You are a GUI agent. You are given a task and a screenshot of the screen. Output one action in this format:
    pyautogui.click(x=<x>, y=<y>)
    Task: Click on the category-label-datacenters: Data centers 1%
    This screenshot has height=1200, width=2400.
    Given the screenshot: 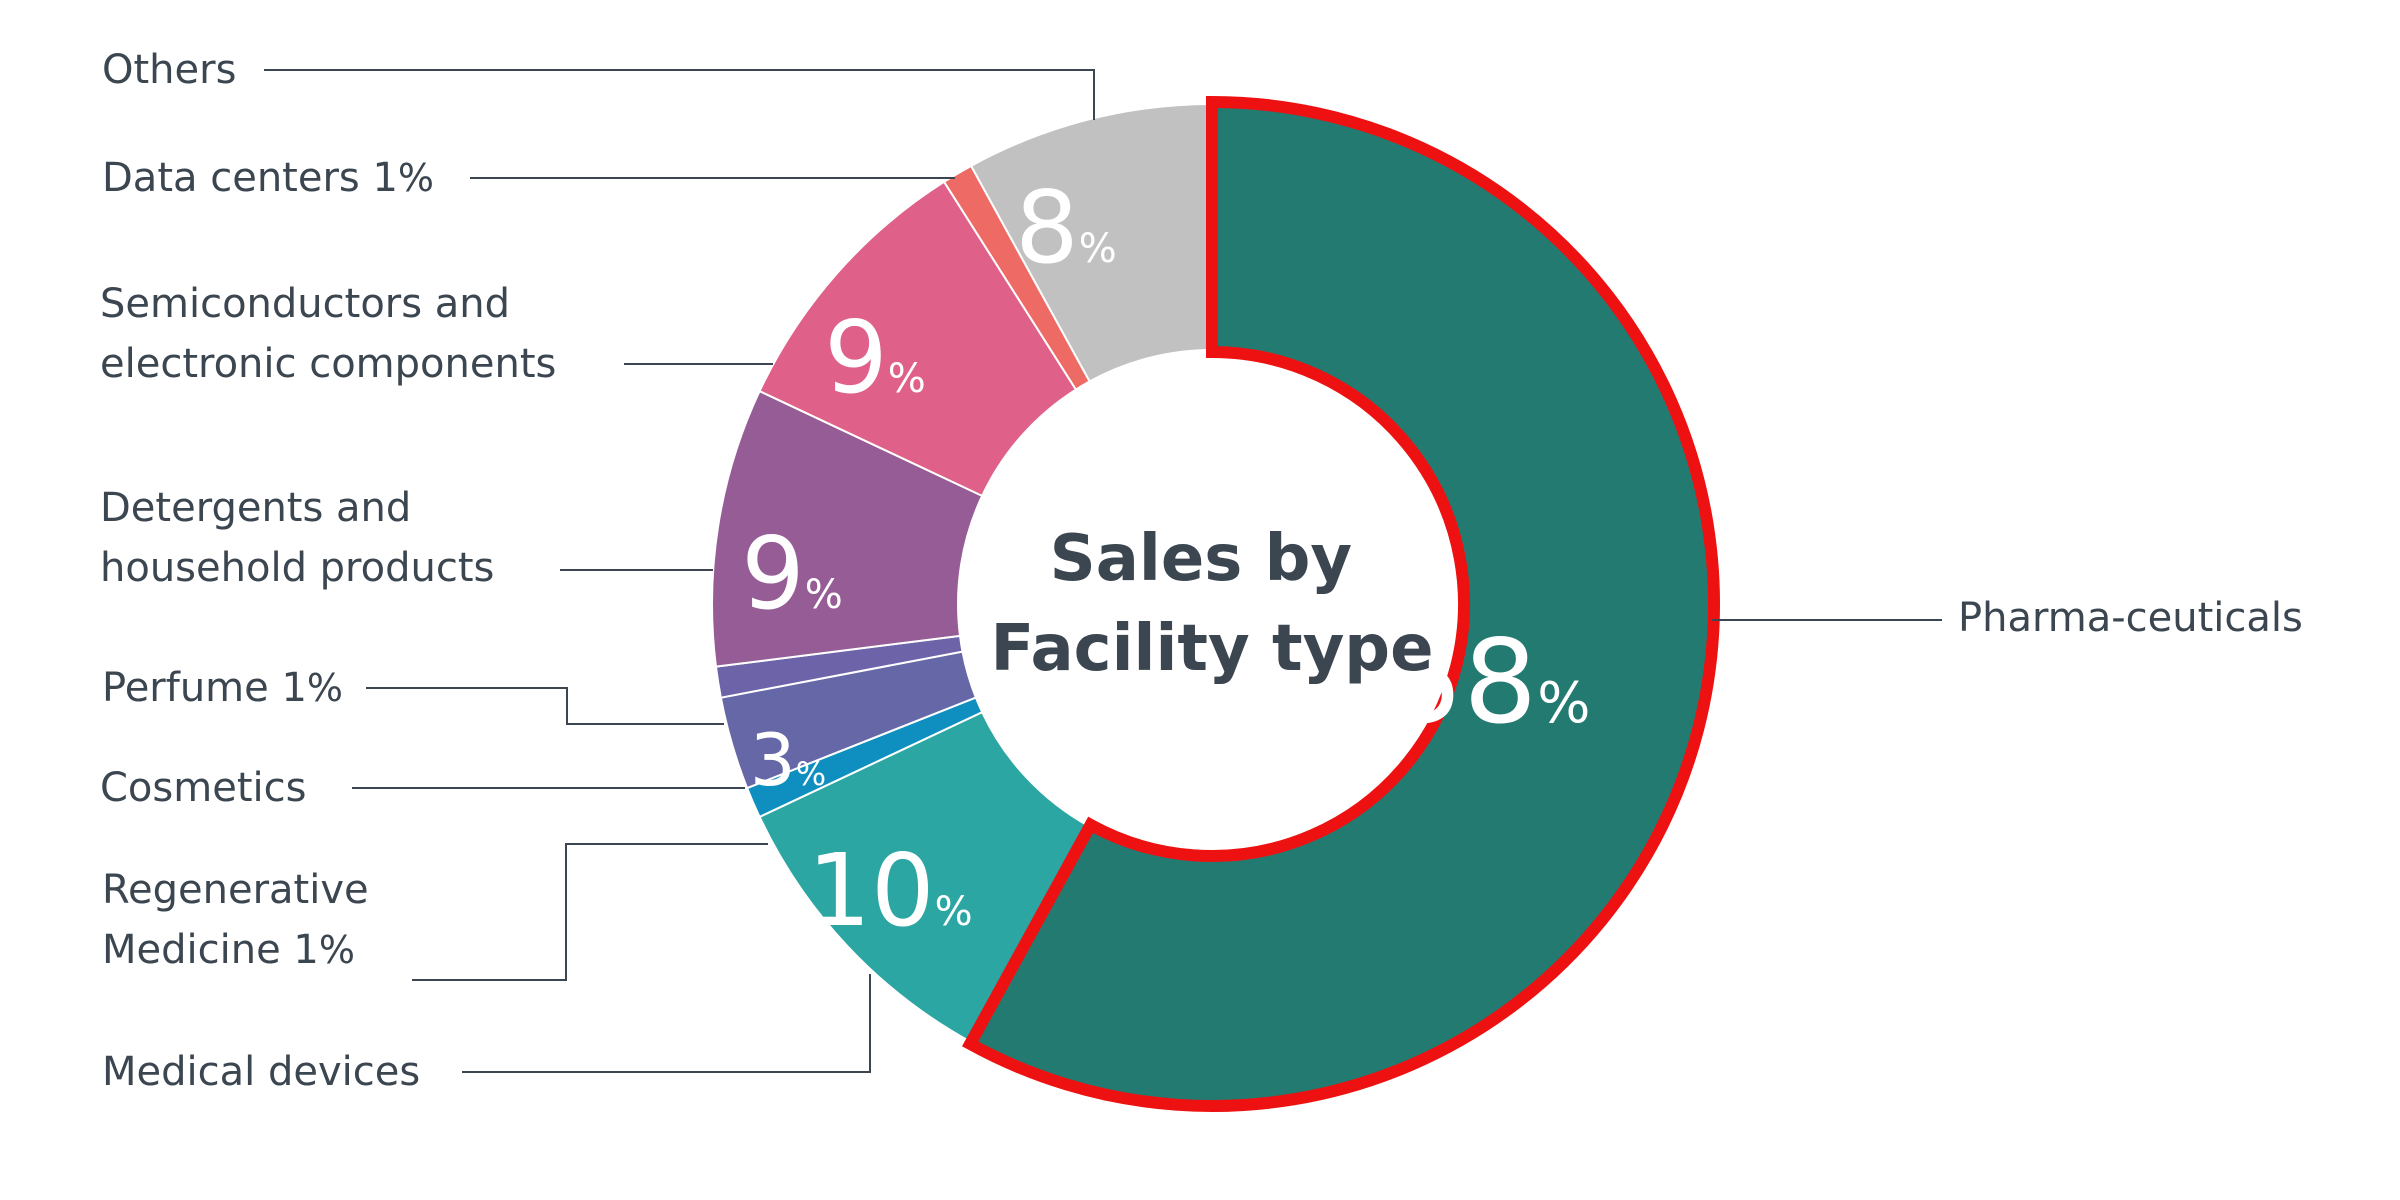 What is the action you would take?
    pyautogui.click(x=268, y=178)
    